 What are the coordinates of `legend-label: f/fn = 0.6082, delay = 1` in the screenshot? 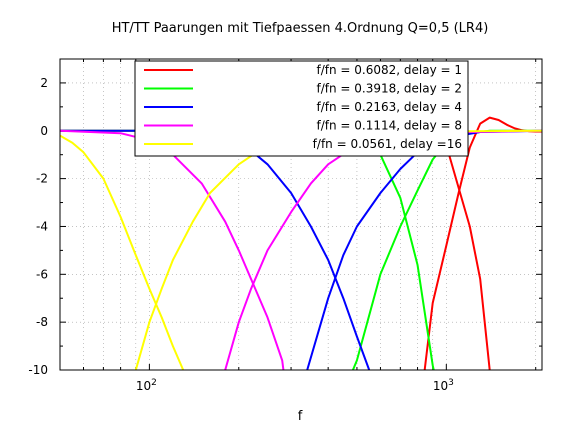 It's located at (389, 70).